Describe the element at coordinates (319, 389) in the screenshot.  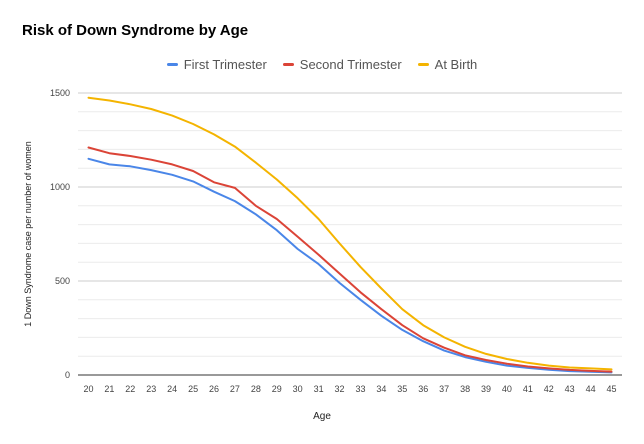
I see `x-tick-label: 31` at that location.